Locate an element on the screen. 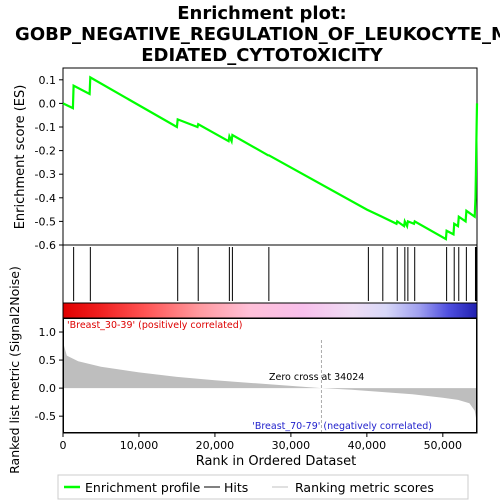 Image resolution: width=500 pixels, height=500 pixels. x-tick-label: 30,000 is located at coordinates (291, 445).